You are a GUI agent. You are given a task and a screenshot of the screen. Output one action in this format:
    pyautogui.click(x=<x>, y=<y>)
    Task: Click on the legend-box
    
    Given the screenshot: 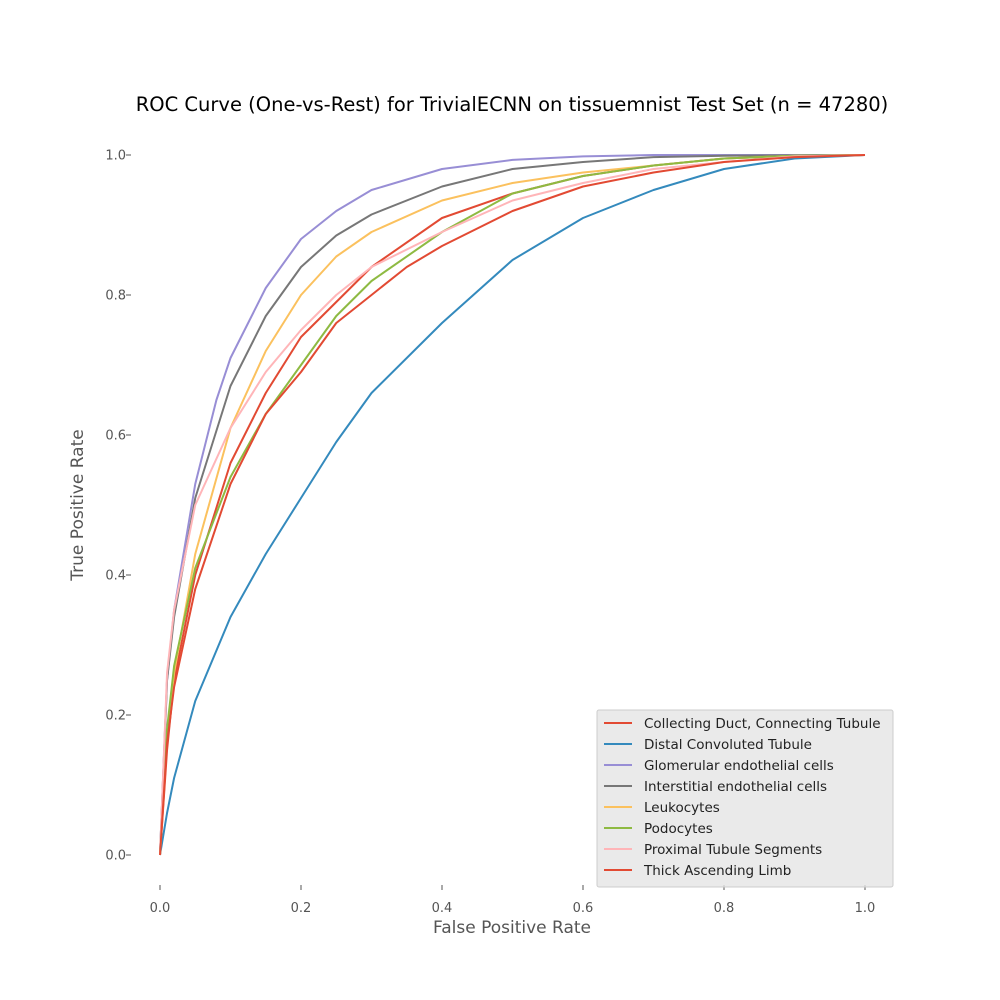 What is the action you would take?
    pyautogui.click(x=745, y=798)
    